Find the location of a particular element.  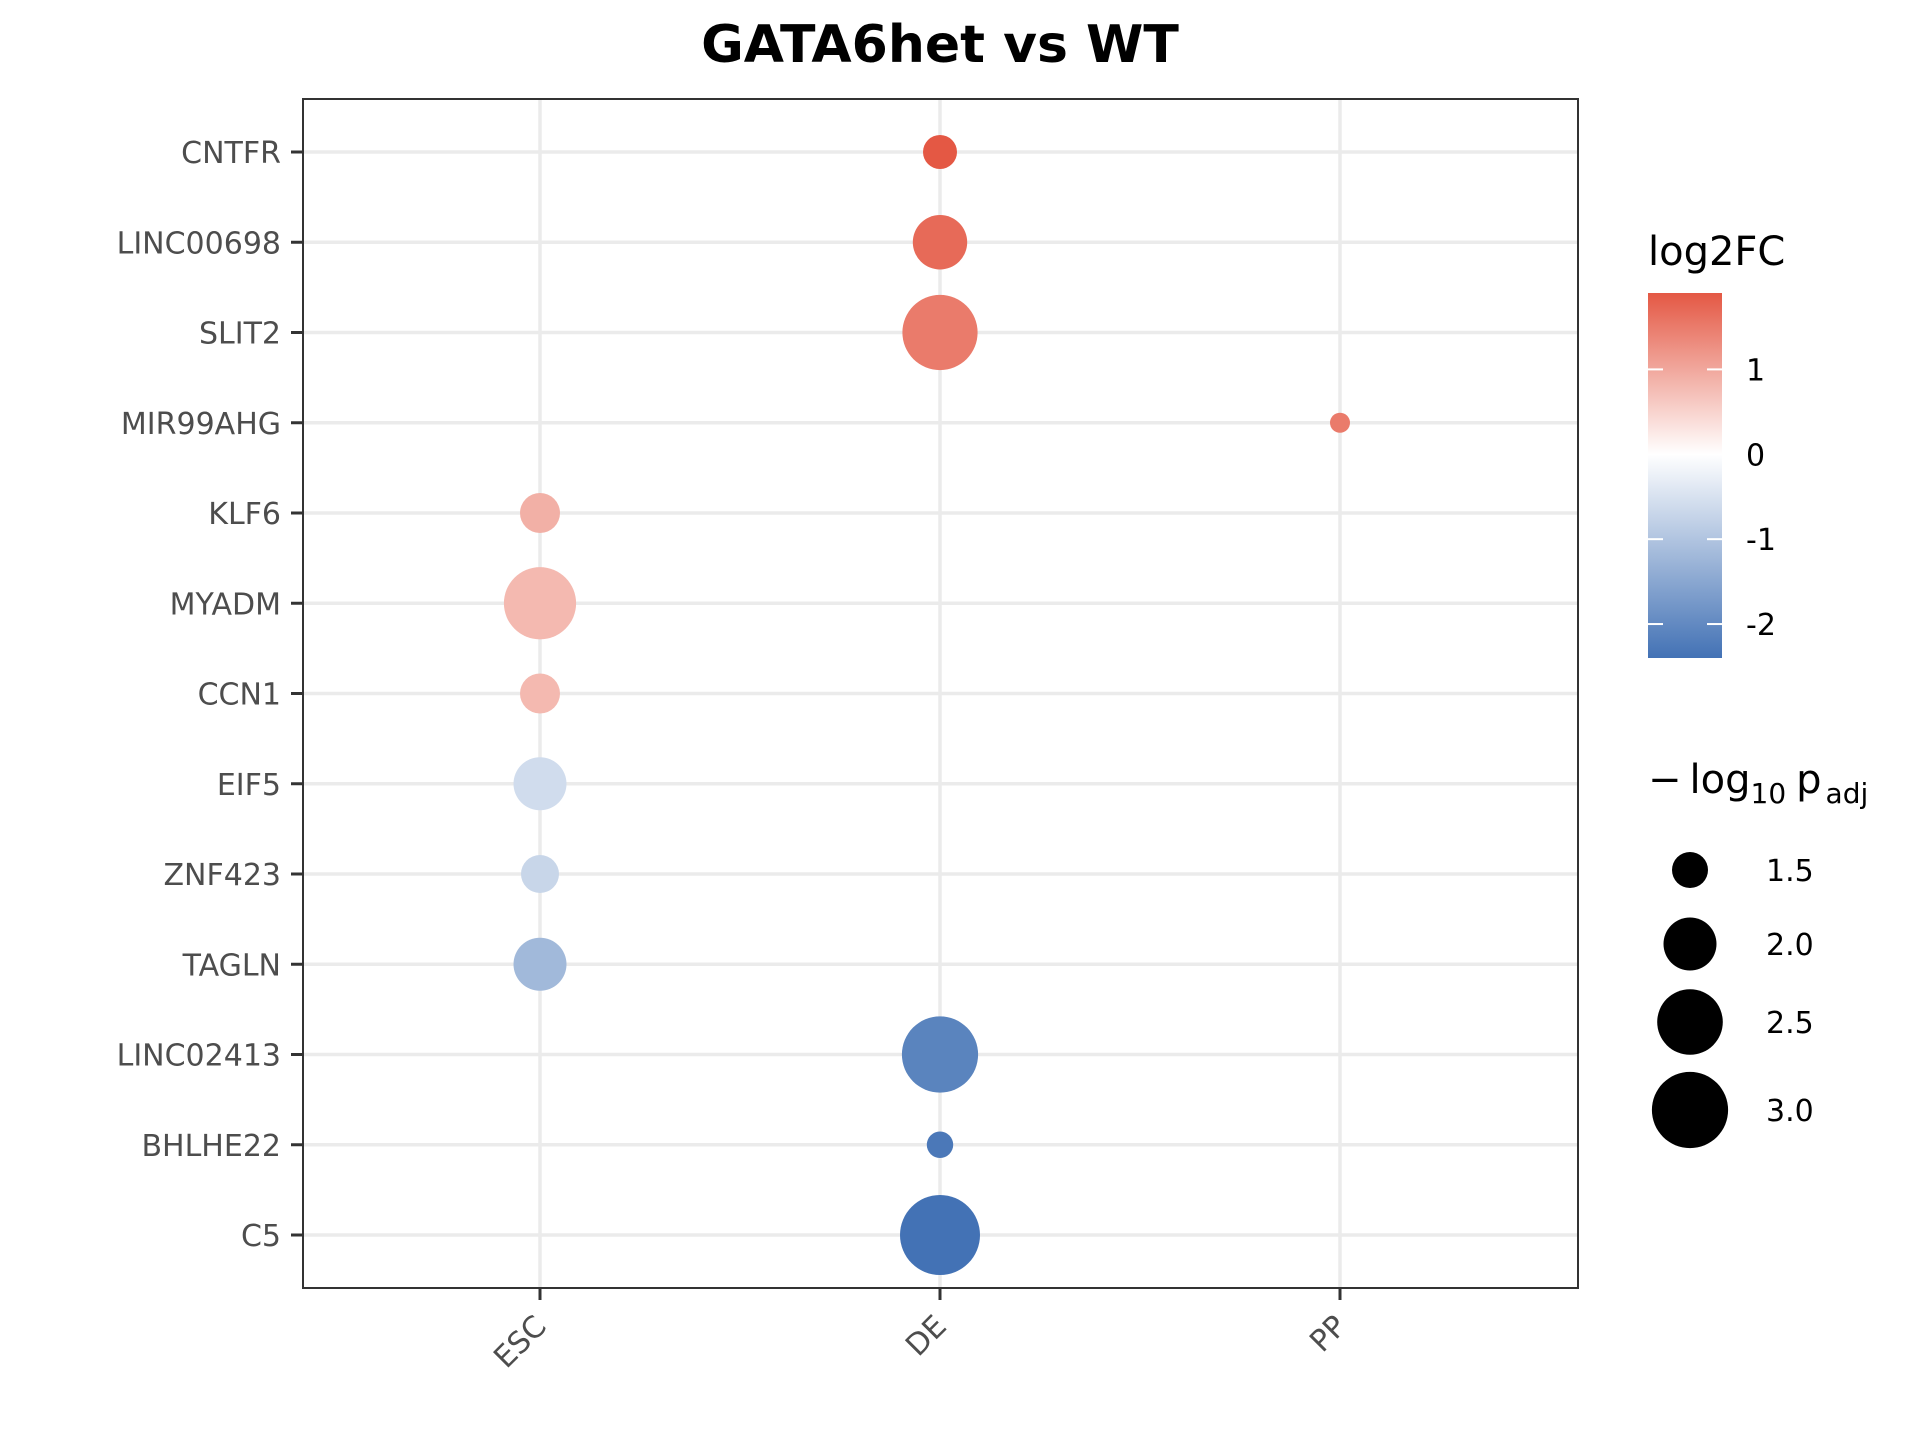

size-key-label: 1.5 is located at coordinates (1790, 871).